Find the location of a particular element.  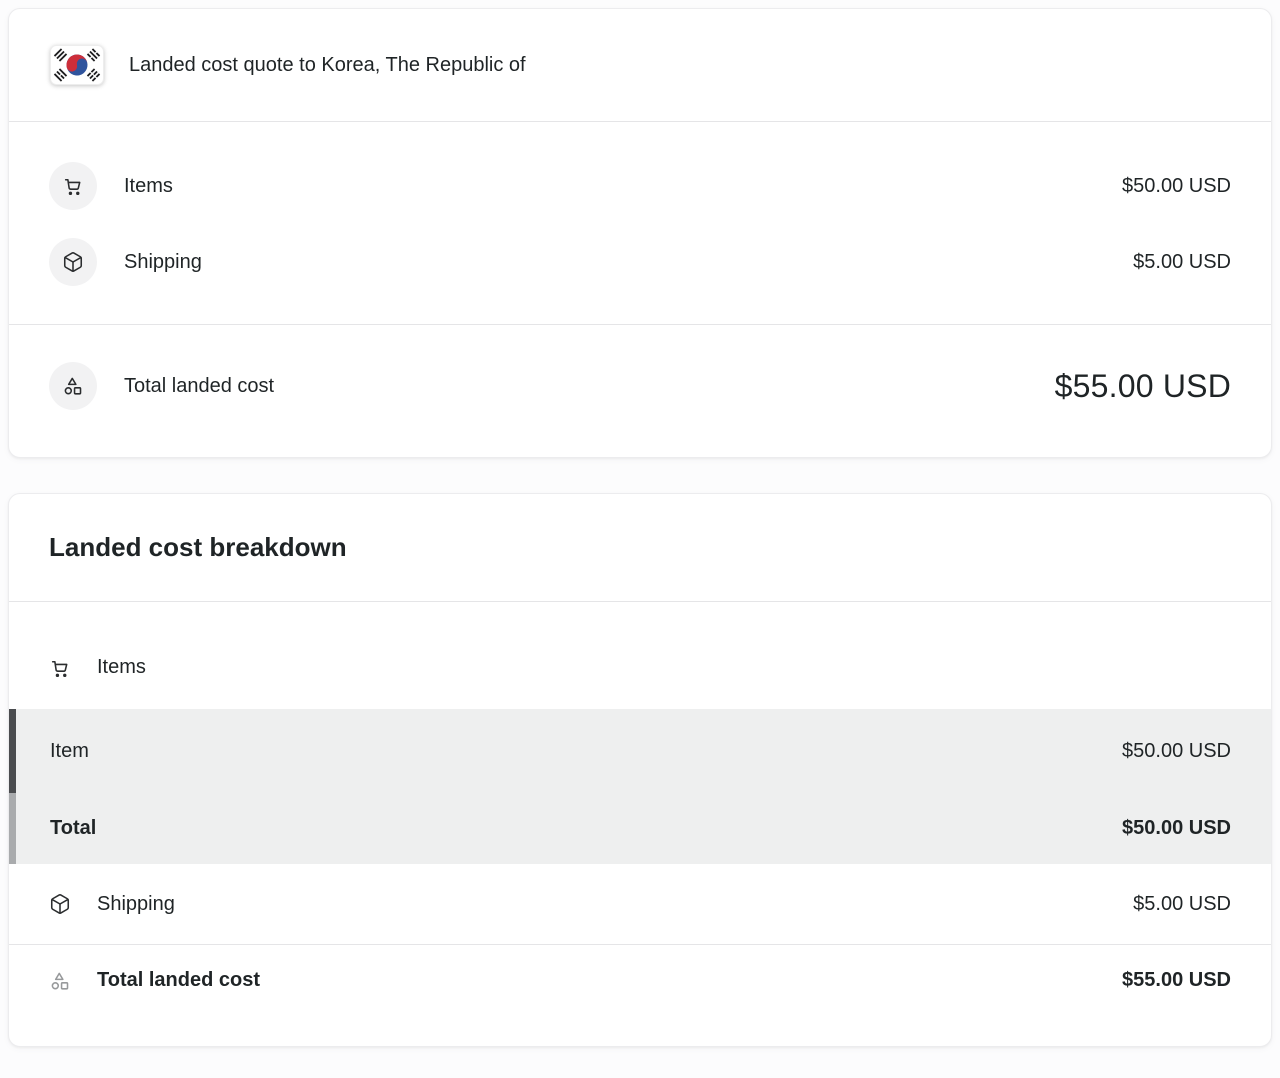

breakdown-item-label: Item is located at coordinates (69, 750).